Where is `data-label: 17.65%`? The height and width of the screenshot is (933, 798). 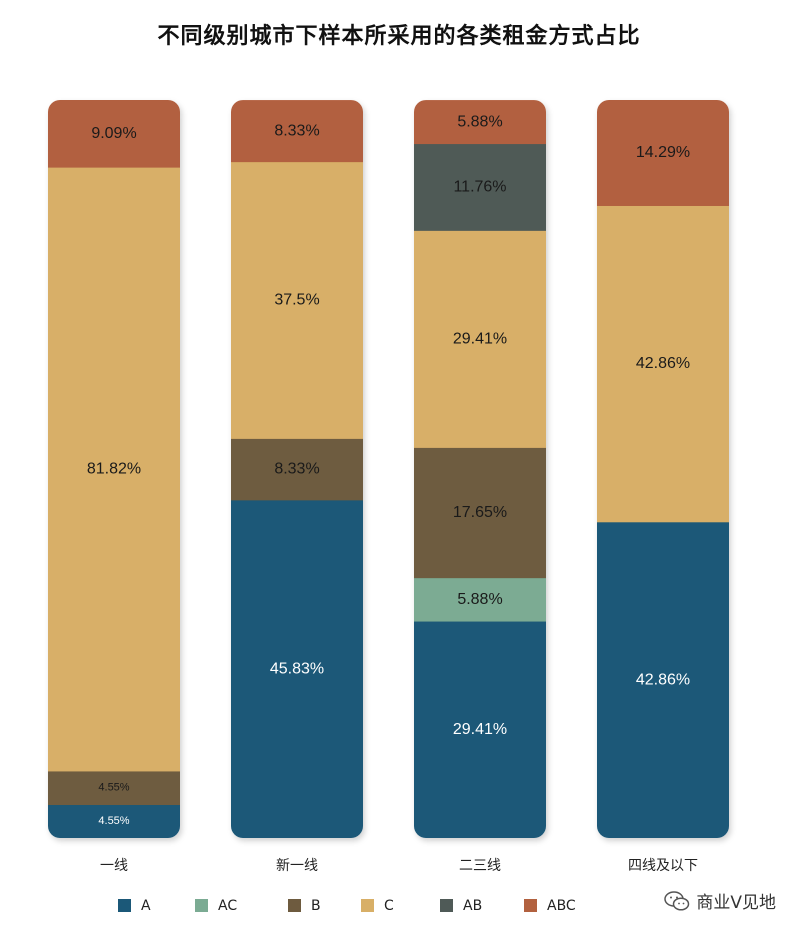
data-label: 17.65% is located at coordinates (480, 512).